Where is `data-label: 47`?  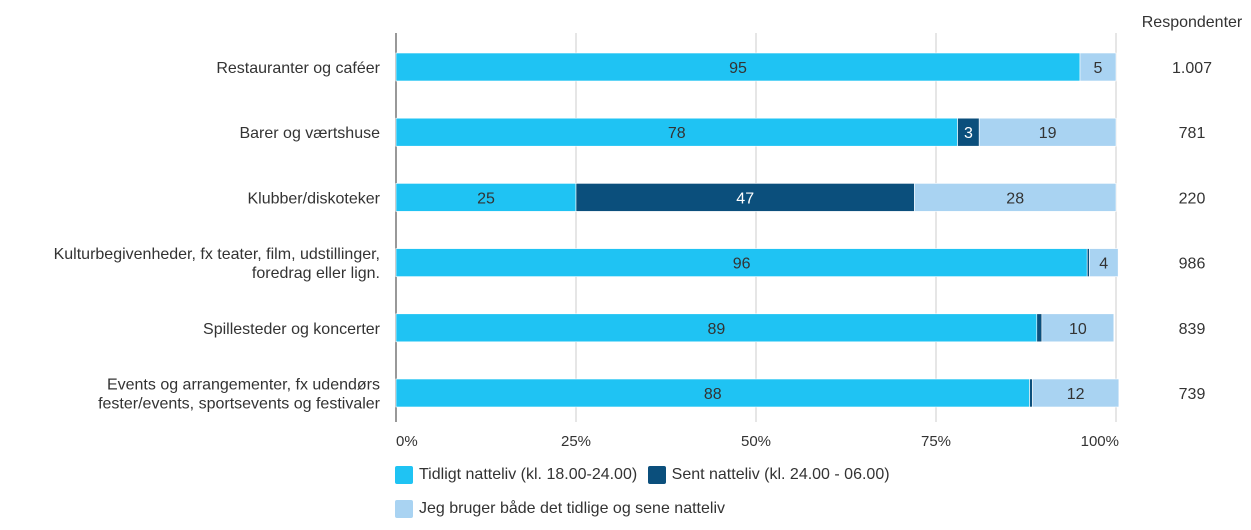
data-label: 47 is located at coordinates (745, 198).